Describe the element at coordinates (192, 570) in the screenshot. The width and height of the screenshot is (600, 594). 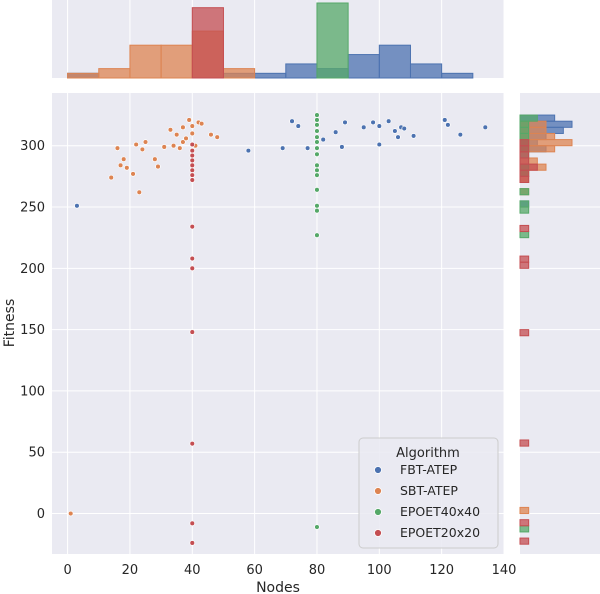
I see `x-tick-label: 40` at that location.